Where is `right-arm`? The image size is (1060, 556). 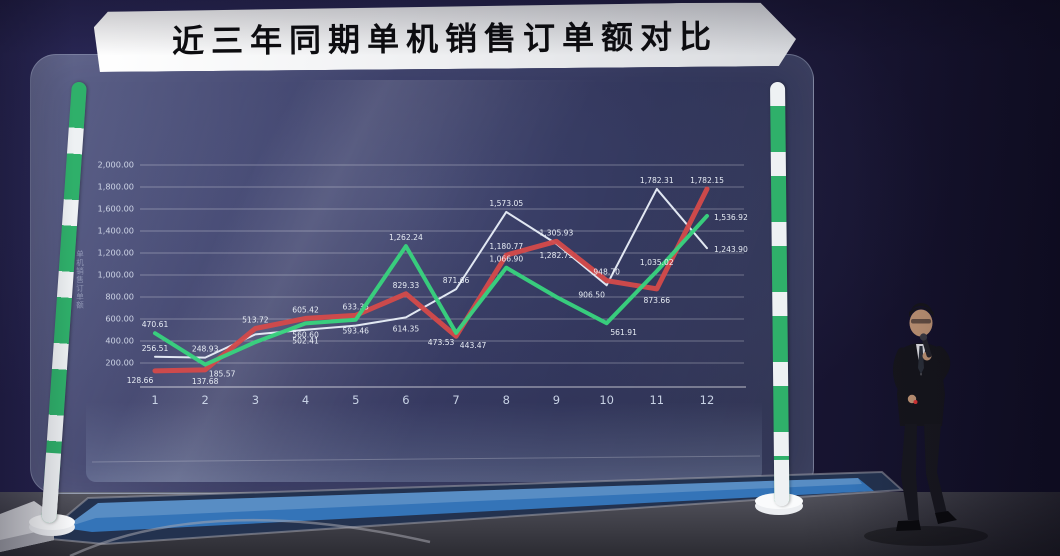
right-arm is located at coordinates (937, 364).